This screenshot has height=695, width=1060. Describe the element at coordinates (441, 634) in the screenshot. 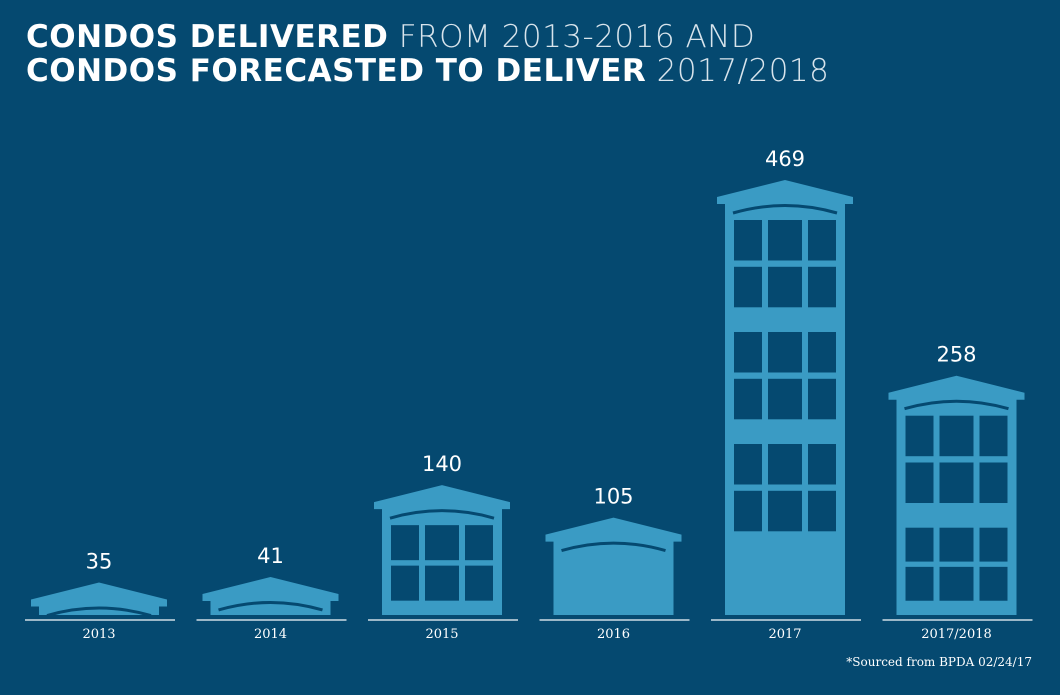

I see `x-tick-label: 2015` at that location.